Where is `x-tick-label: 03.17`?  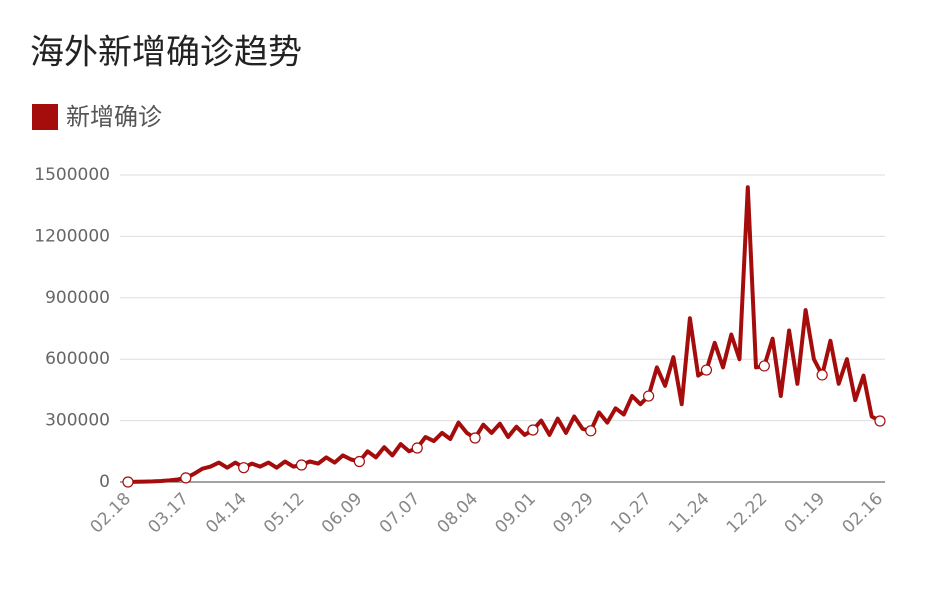 x-tick-label: 03.17 is located at coordinates (168, 513).